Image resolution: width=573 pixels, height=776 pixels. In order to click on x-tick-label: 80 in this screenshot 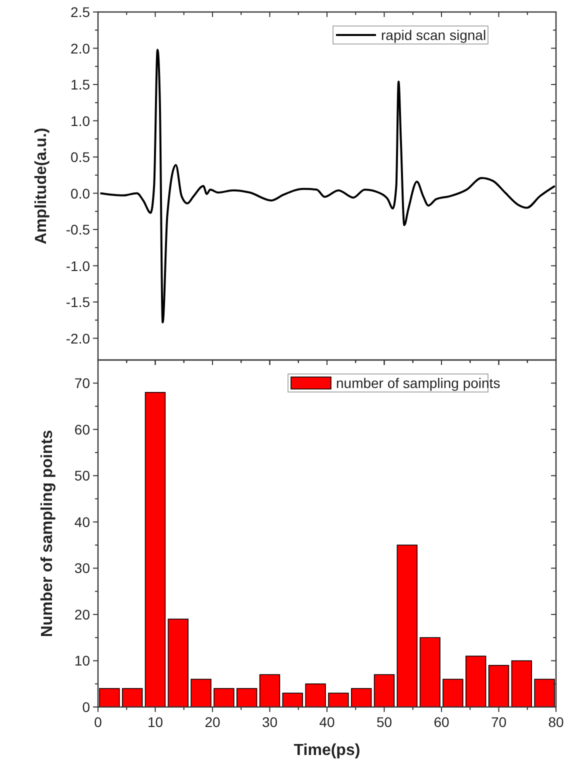, I will do `click(556, 722)`.